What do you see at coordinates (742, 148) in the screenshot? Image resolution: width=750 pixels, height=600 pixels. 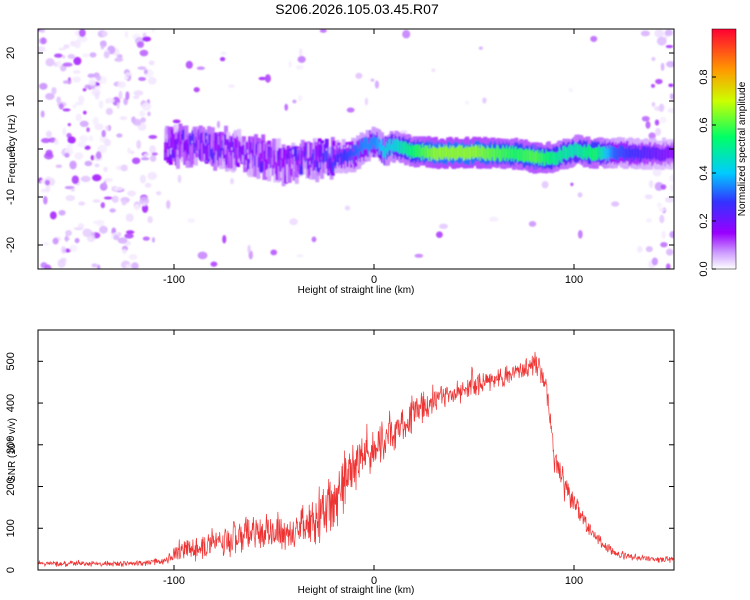 I see `colorbar-label: Normalized spectral amplitude` at bounding box center [742, 148].